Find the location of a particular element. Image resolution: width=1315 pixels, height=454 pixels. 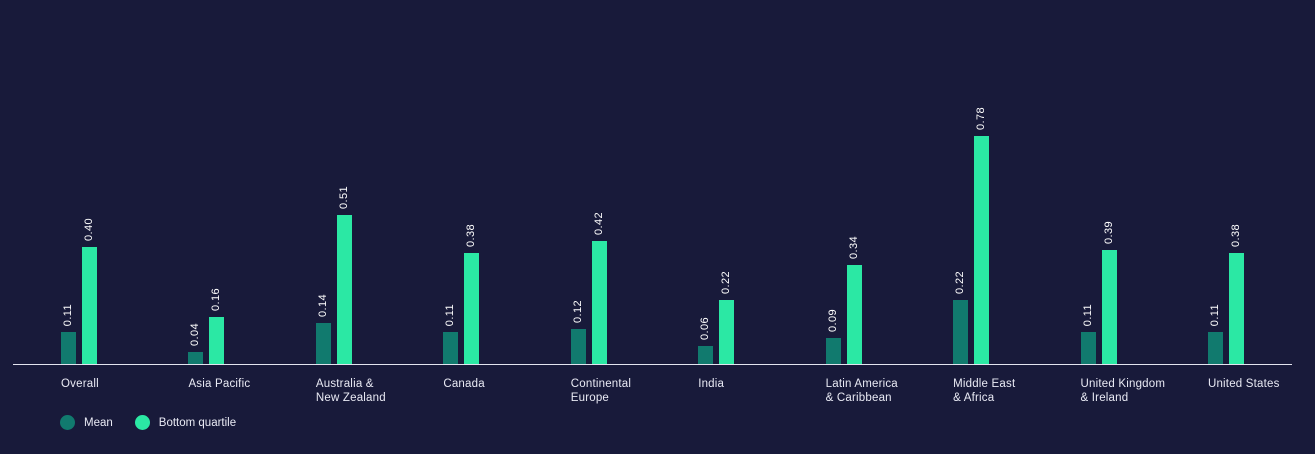

value-label-mean-3: 0.14 is located at coordinates (322, 305).